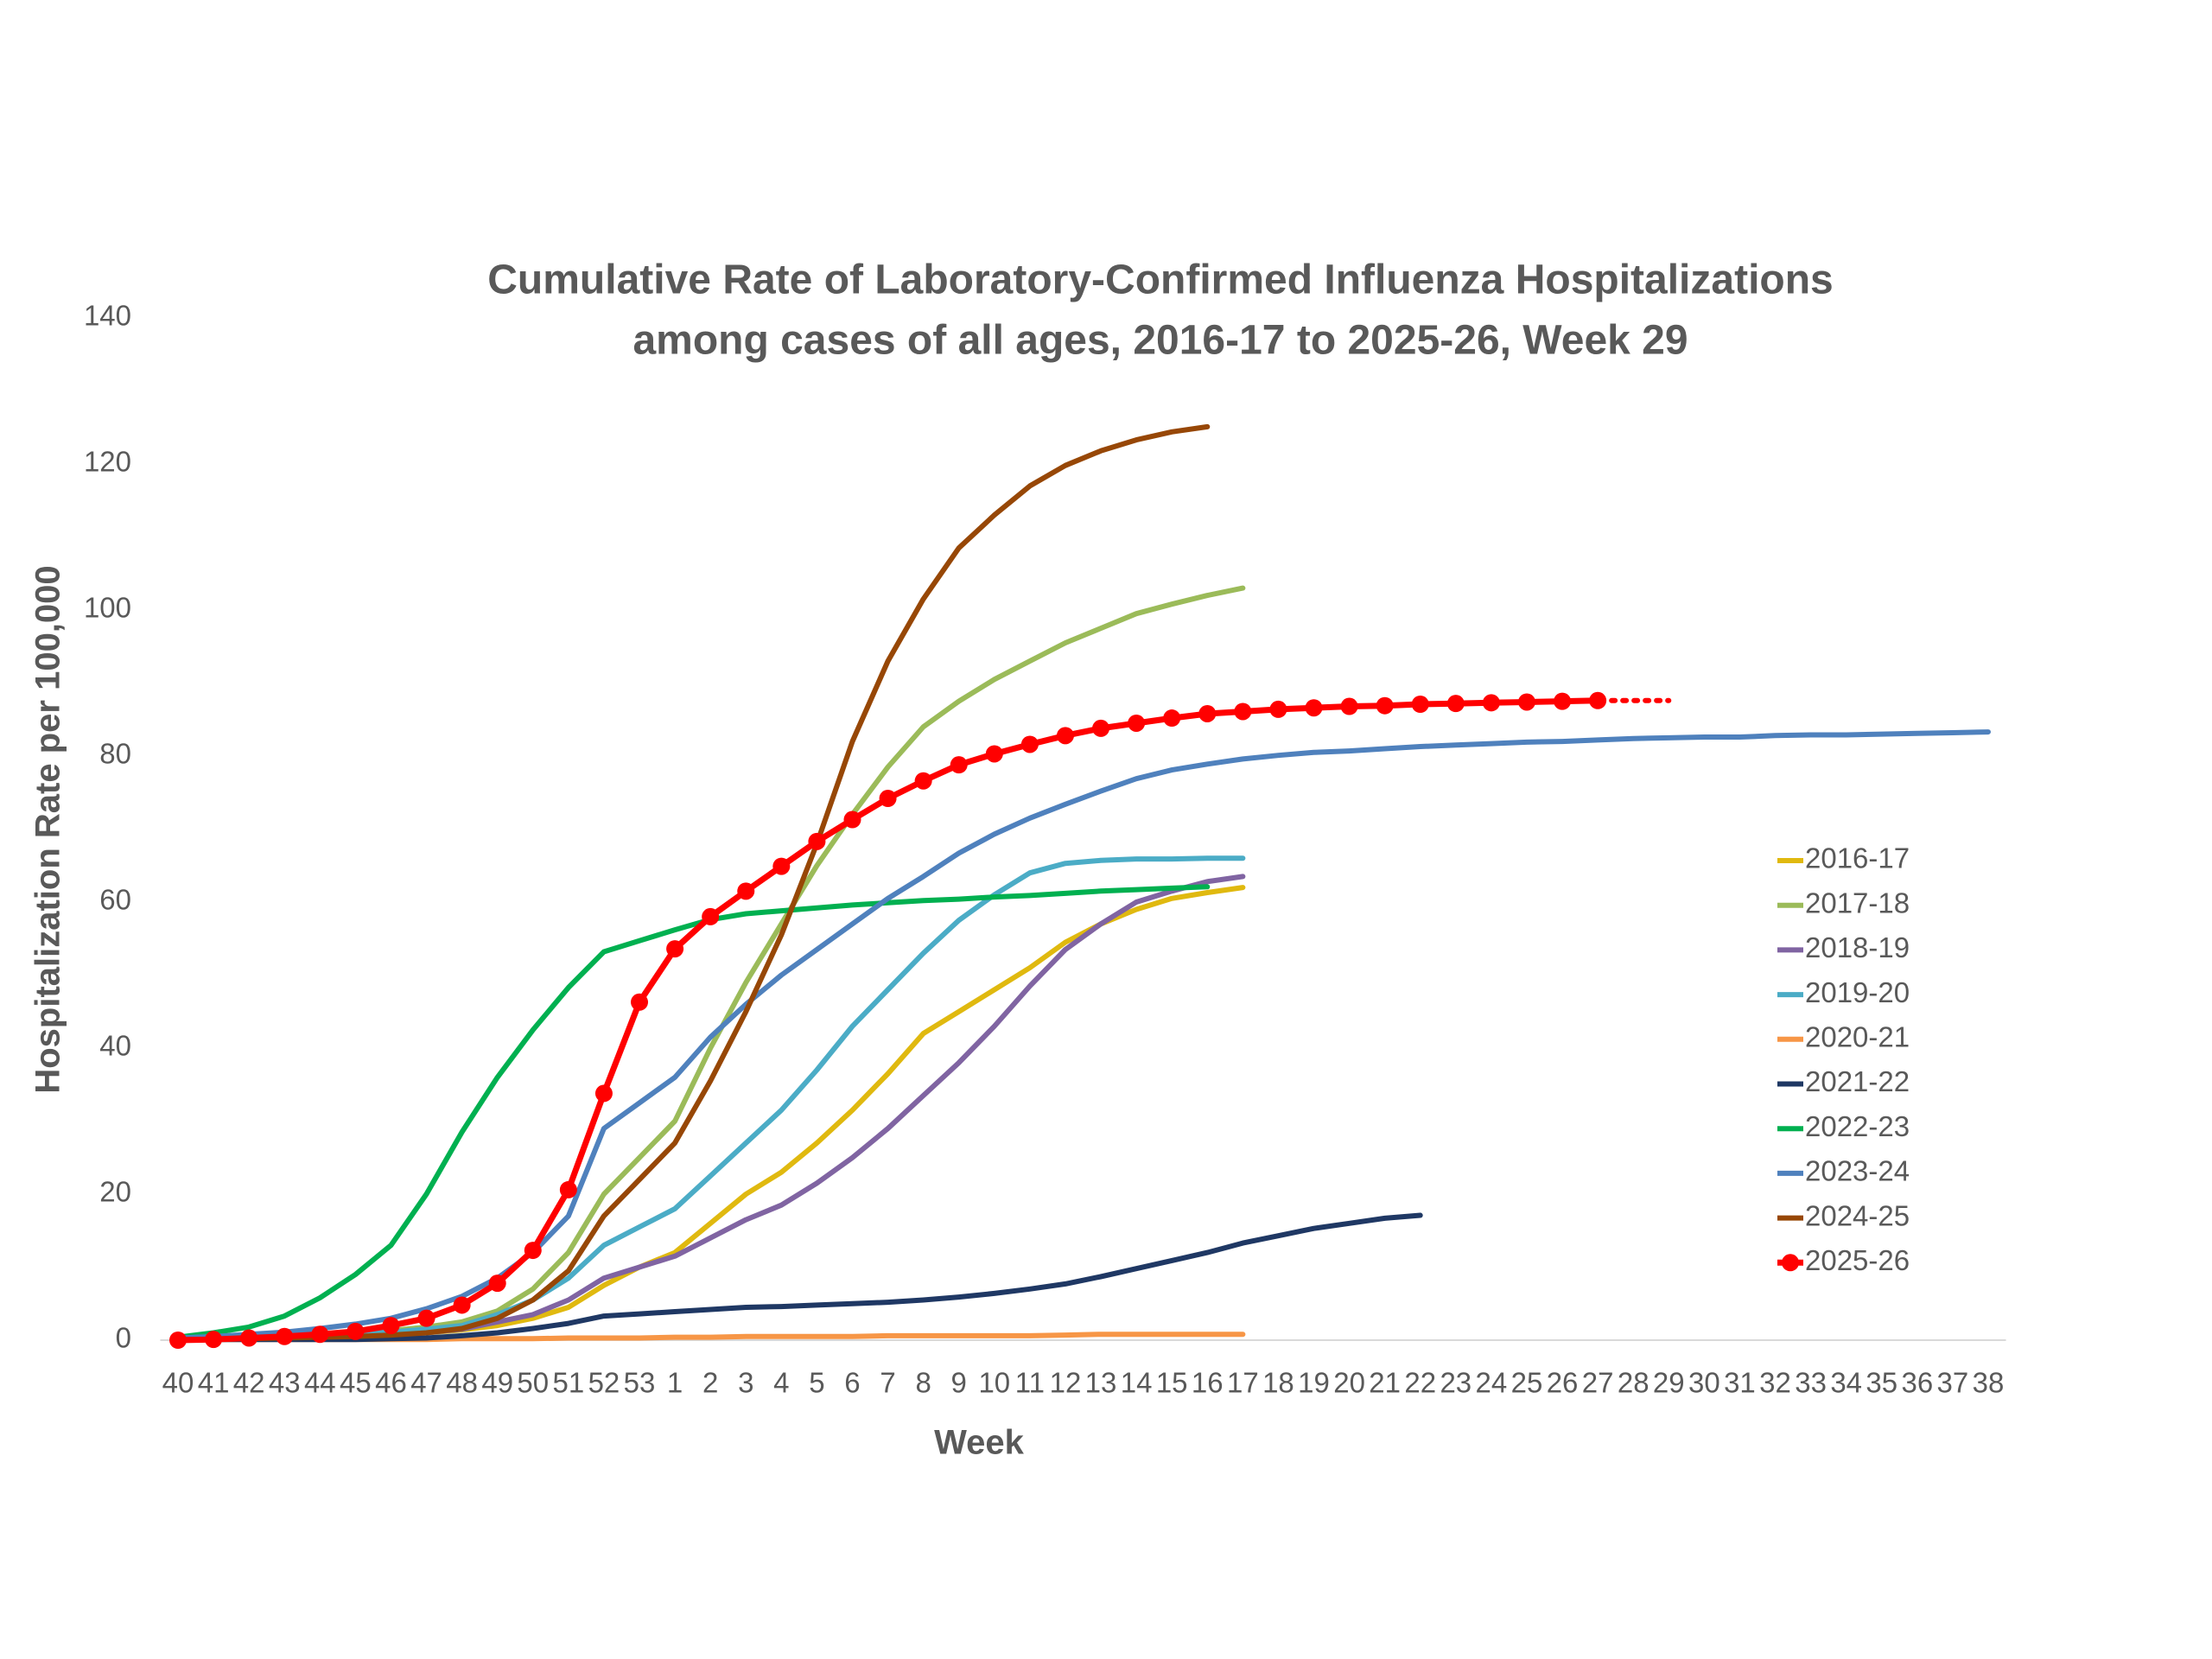  What do you see at coordinates (1101, 1383) in the screenshot?
I see `x-tick-label: 13` at bounding box center [1101, 1383].